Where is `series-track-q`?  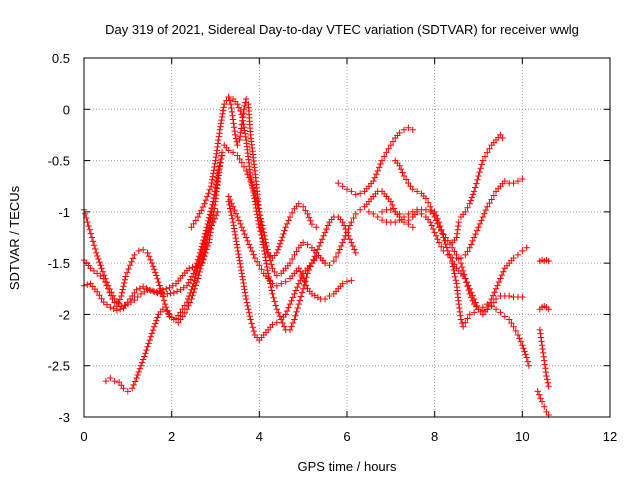 series-track-q is located at coordinates (544, 308).